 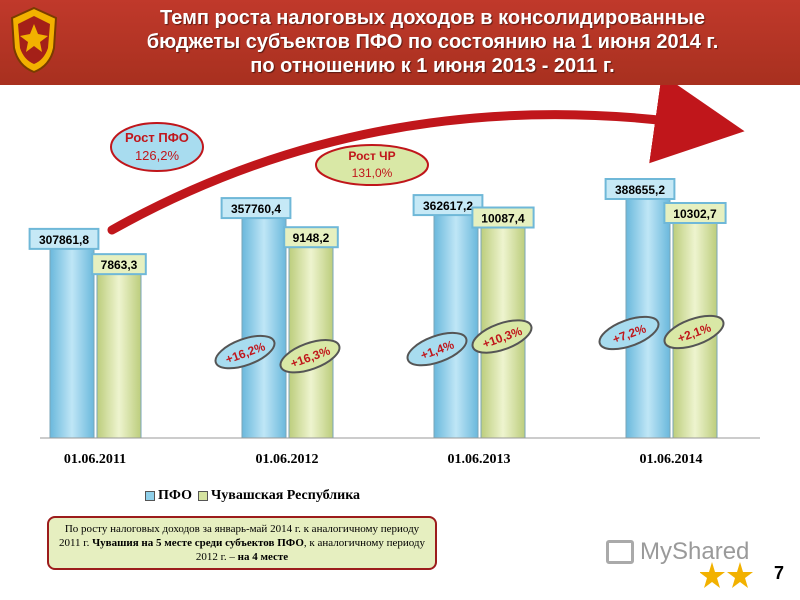 What do you see at coordinates (119, 355) in the screenshot?
I see `bar-chr` at bounding box center [119, 355].